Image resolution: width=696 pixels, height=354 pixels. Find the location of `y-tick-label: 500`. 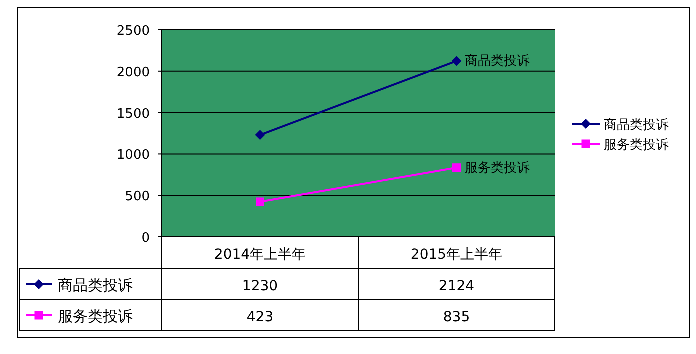

y-tick-label: 500 is located at coordinates (137, 197).